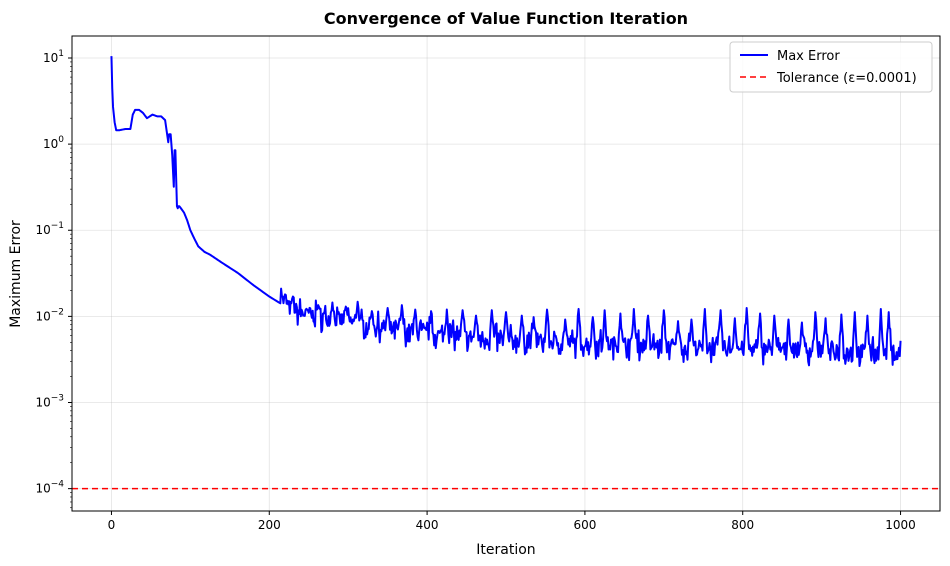 Image resolution: width=950 pixels, height=566 pixels. I want to click on y-axis-title: Maximum Error, so click(16, 274).